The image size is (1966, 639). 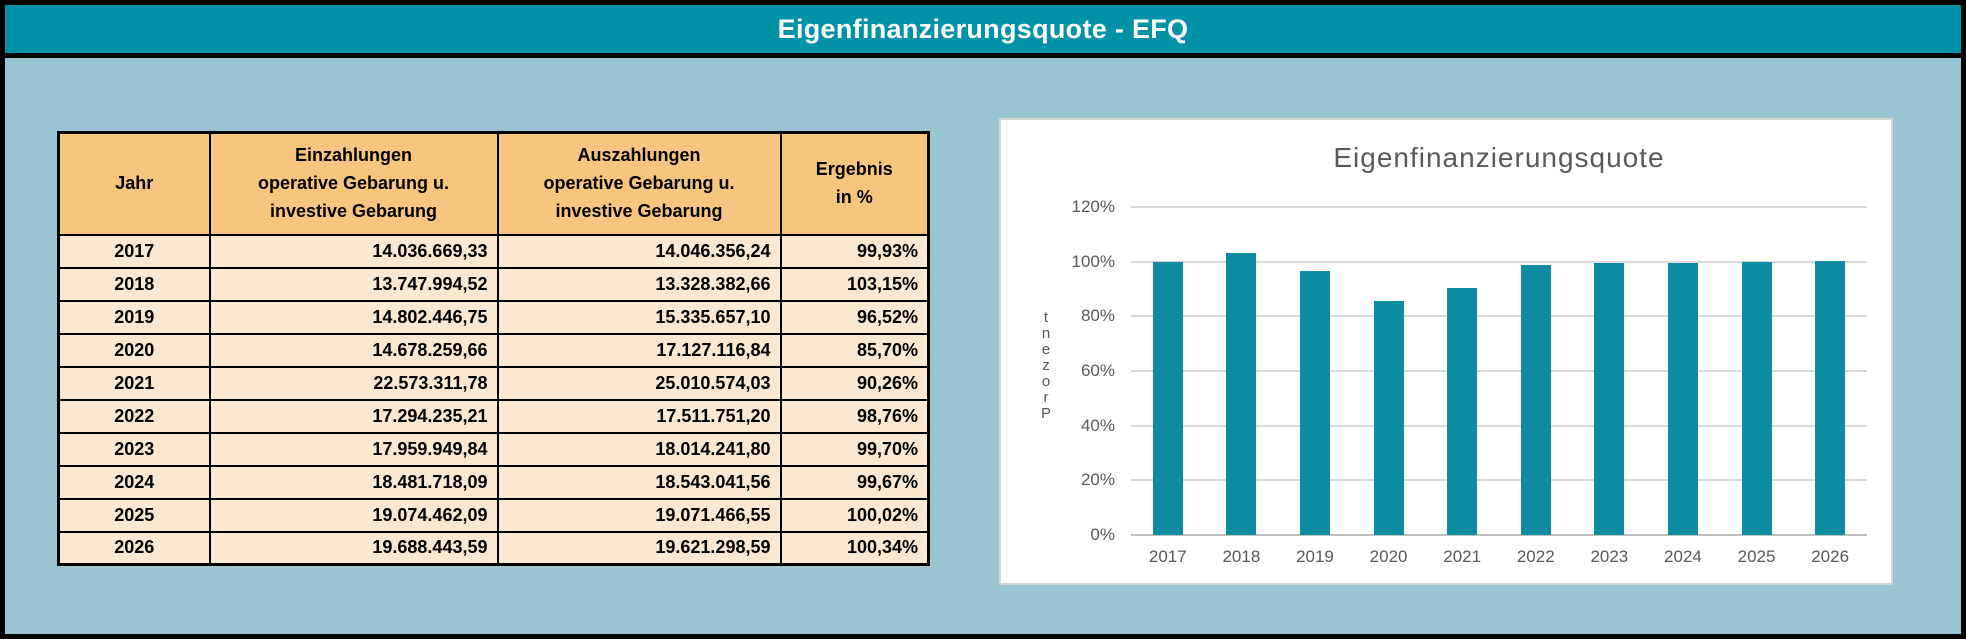 I want to click on x-tick-label: 2026, so click(x=1830, y=556).